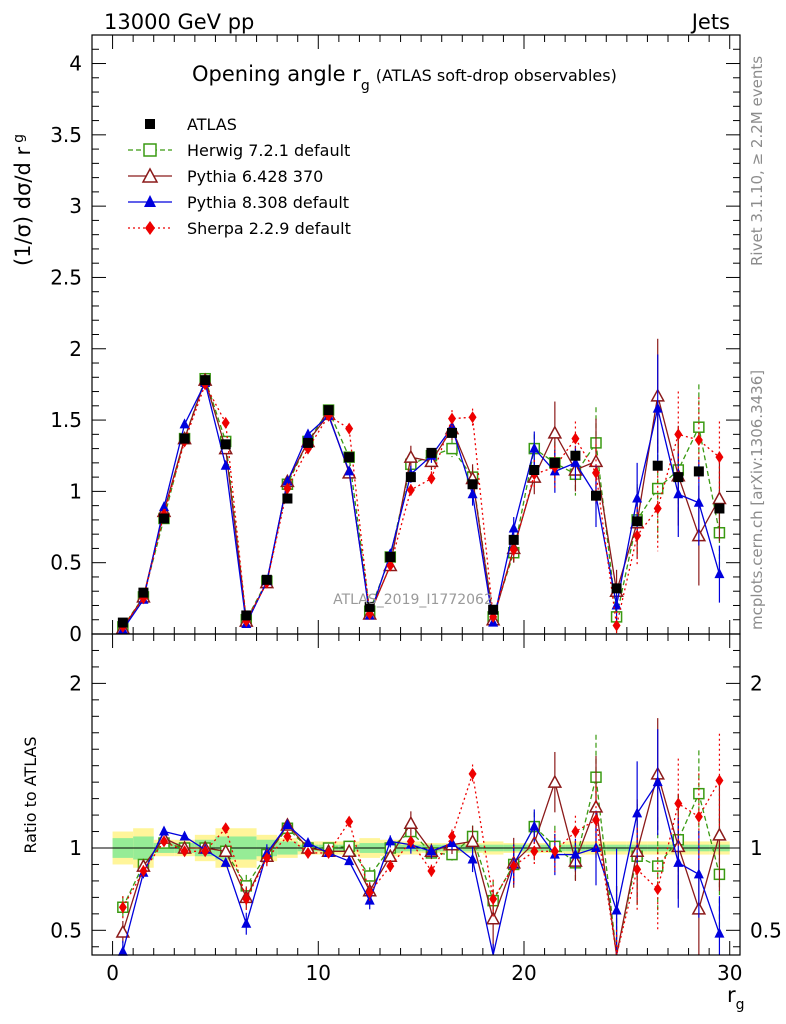 The width and height of the screenshot is (786, 1024). What do you see at coordinates (75, 848) in the screenshot?
I see `ratio-y-tick-label: 1` at bounding box center [75, 848].